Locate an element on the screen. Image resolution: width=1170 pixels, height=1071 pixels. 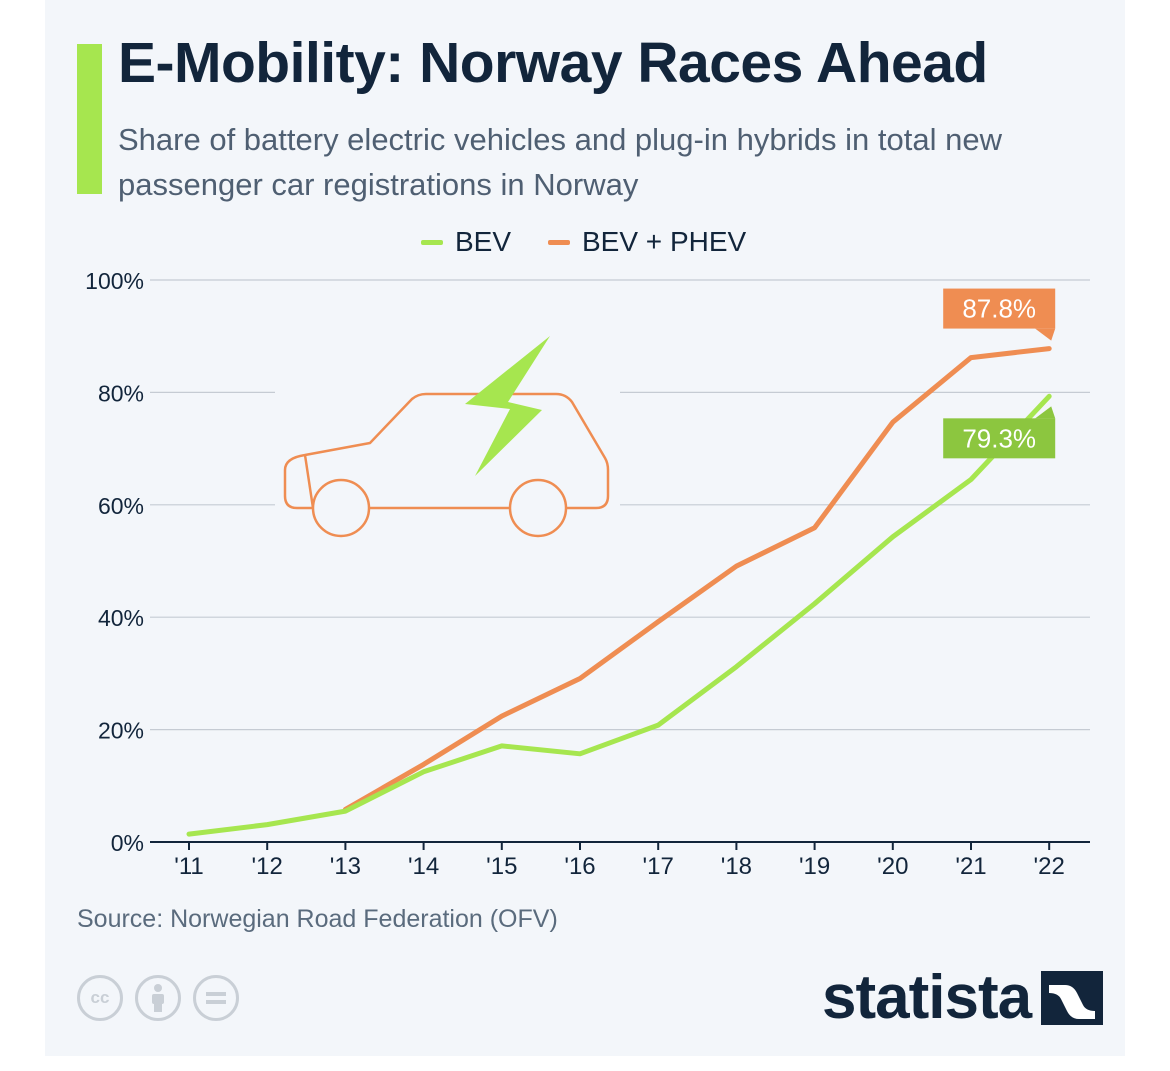
legend-item-bev: BEV is located at coordinates (466, 242).